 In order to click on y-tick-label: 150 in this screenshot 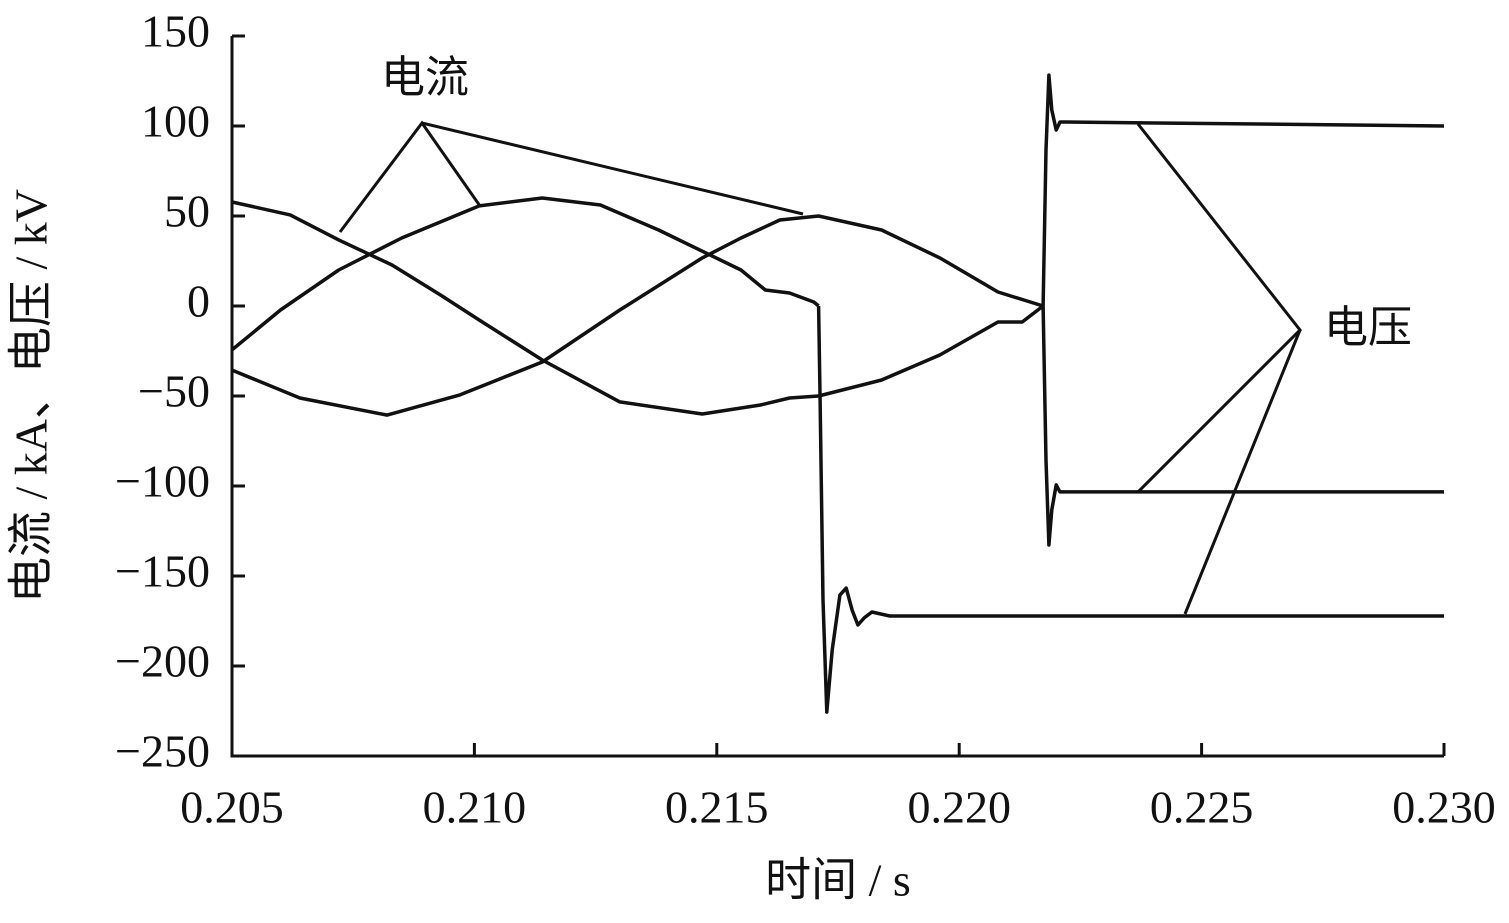, I will do `click(175, 31)`.